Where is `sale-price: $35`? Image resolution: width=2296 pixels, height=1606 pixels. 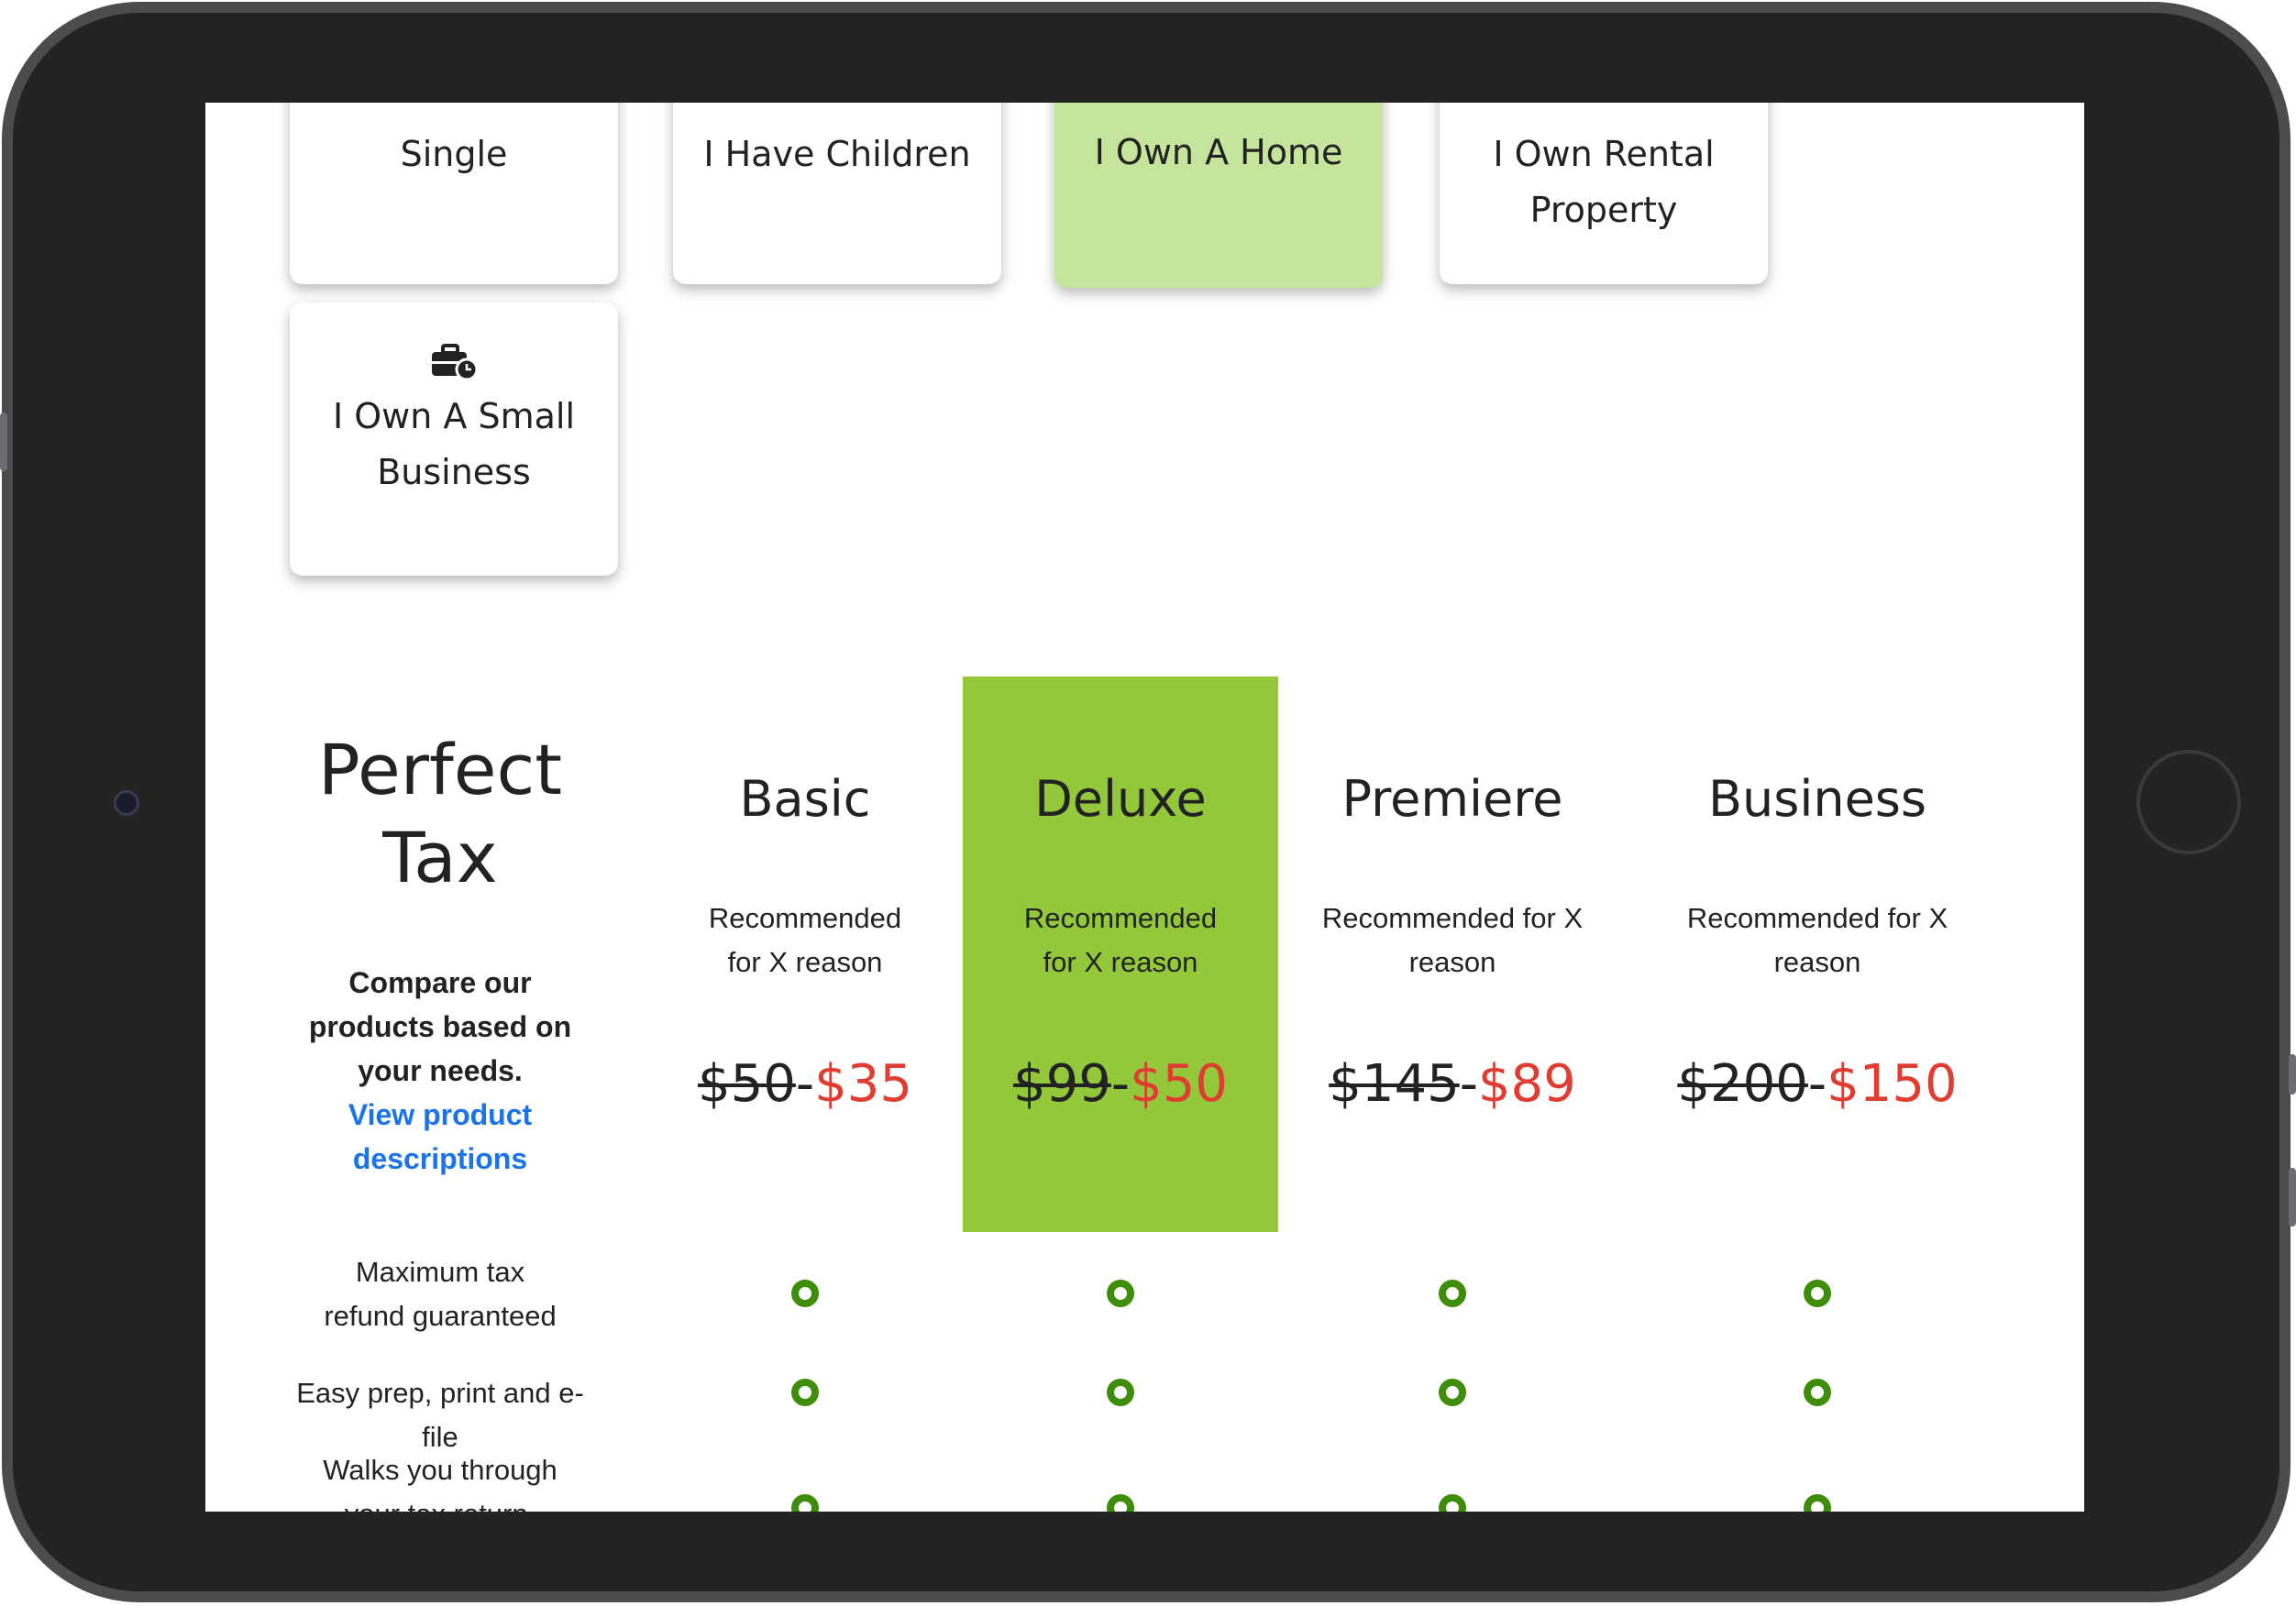
sale-price: $35 is located at coordinates (863, 1084).